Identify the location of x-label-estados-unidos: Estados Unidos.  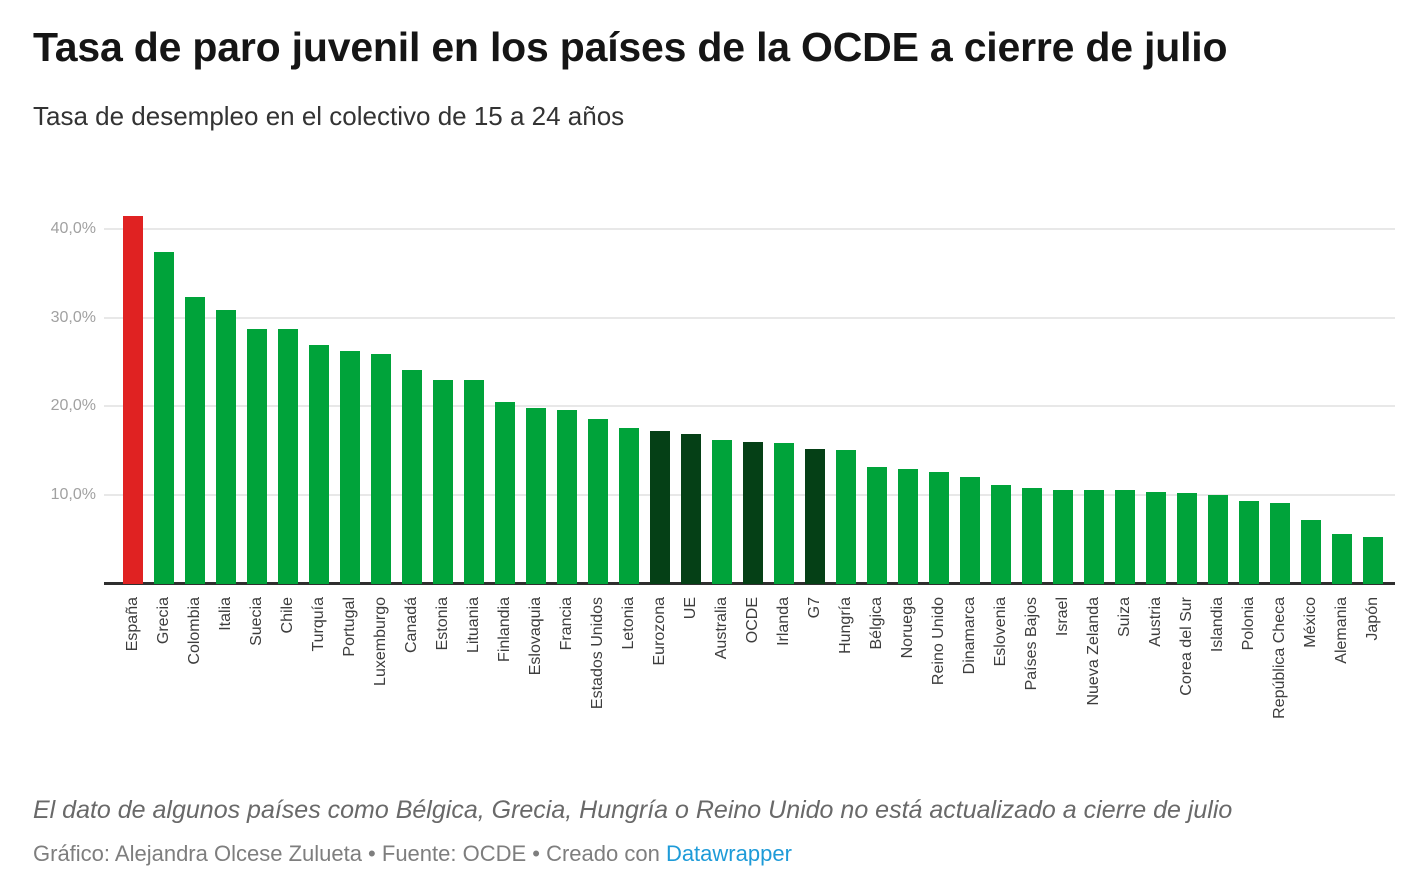
(597, 653).